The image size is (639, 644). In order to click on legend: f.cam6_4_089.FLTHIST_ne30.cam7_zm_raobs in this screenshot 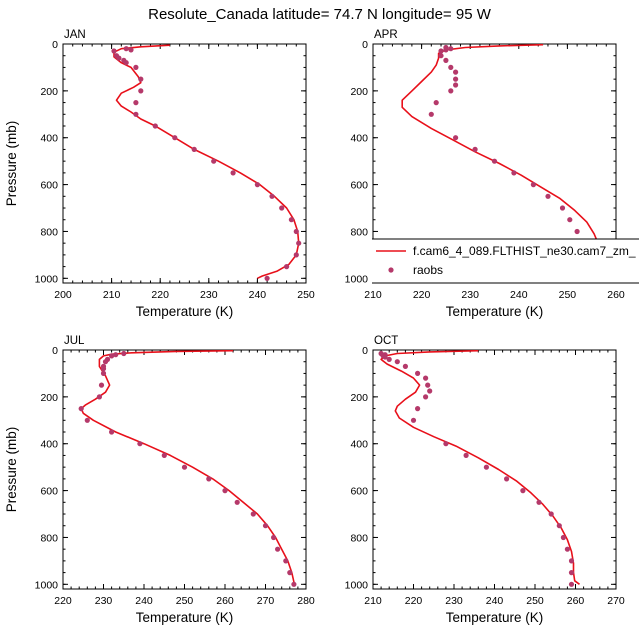, I will do `click(505, 261)`.